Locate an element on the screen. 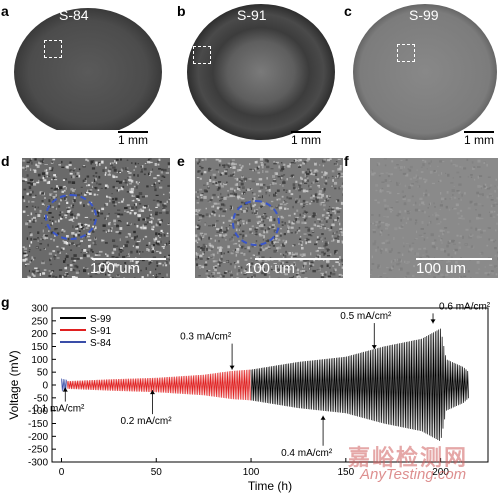 The image size is (500, 493). sample-disc-s84 is located at coordinates (88, 69).